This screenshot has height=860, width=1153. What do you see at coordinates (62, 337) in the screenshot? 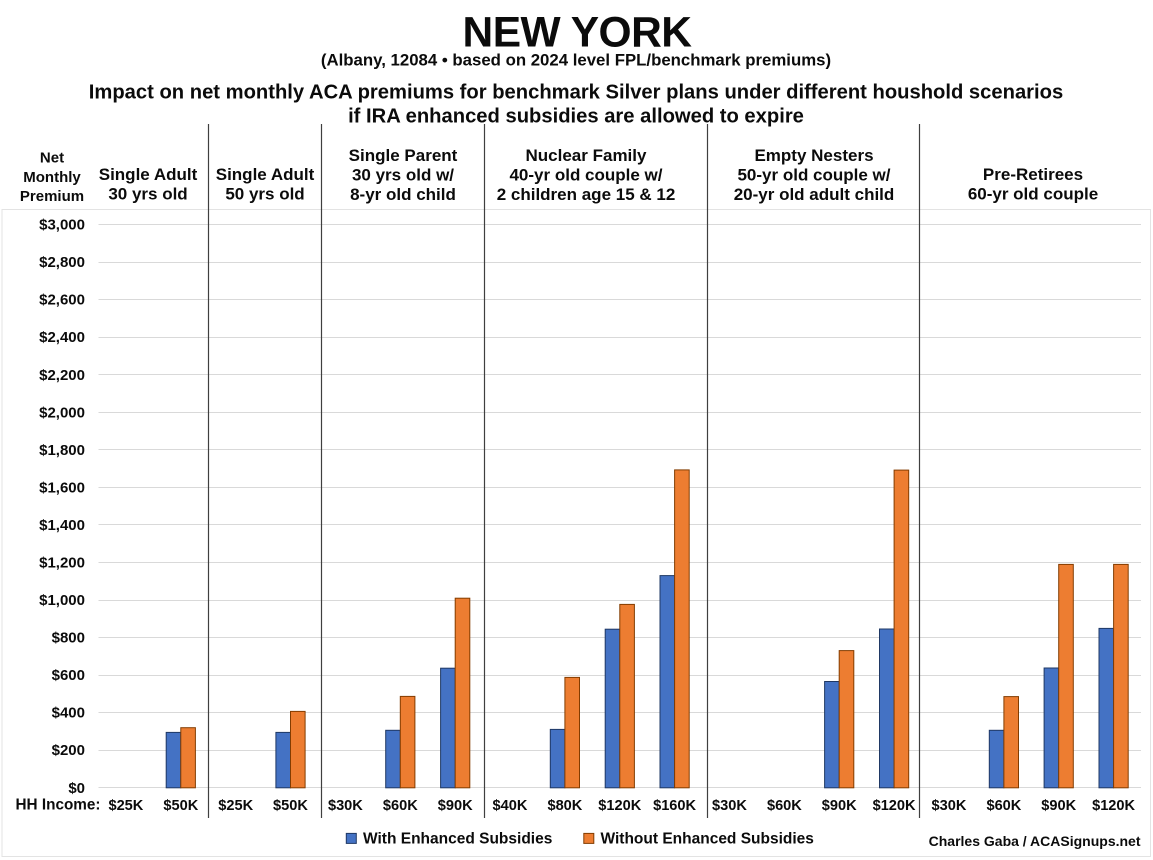
I see `svg-text: $2,400` at bounding box center [62, 337].